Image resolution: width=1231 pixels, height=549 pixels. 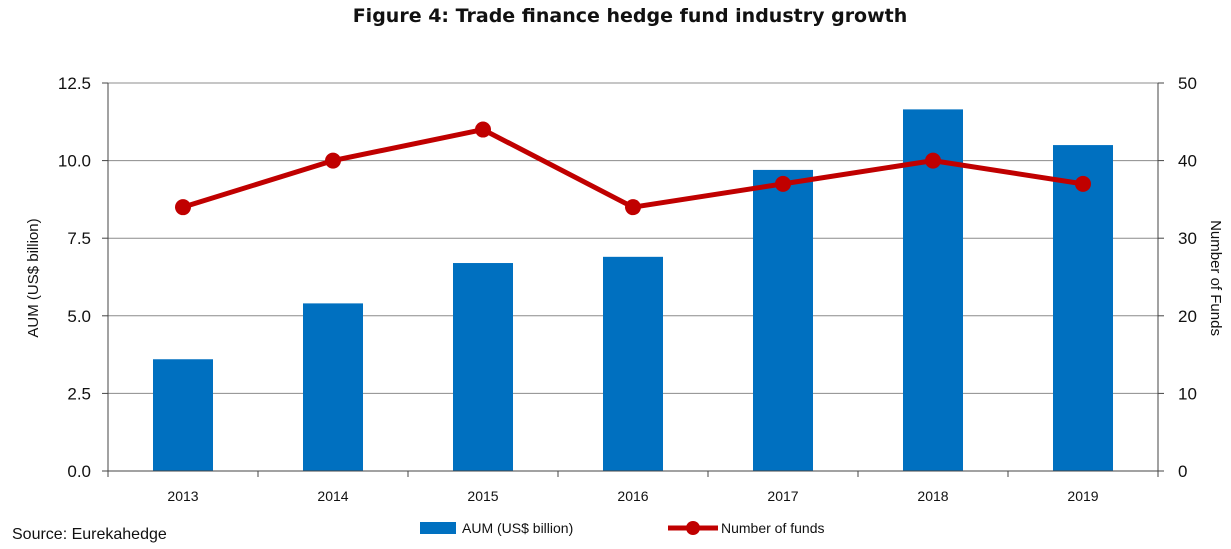 What do you see at coordinates (782, 496) in the screenshot?
I see `x-tick-label: 2017` at bounding box center [782, 496].